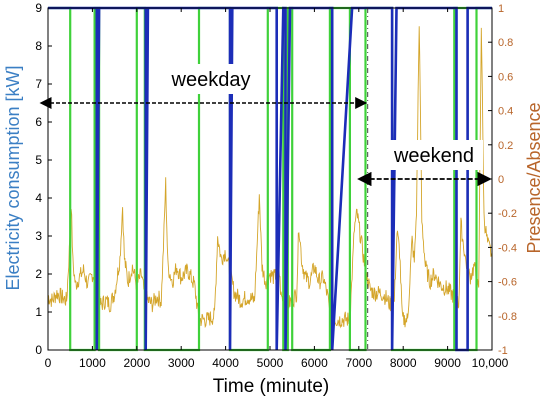 This screenshot has width=550, height=402. I want to click on y-left-tick-label: 9, so click(38, 8).